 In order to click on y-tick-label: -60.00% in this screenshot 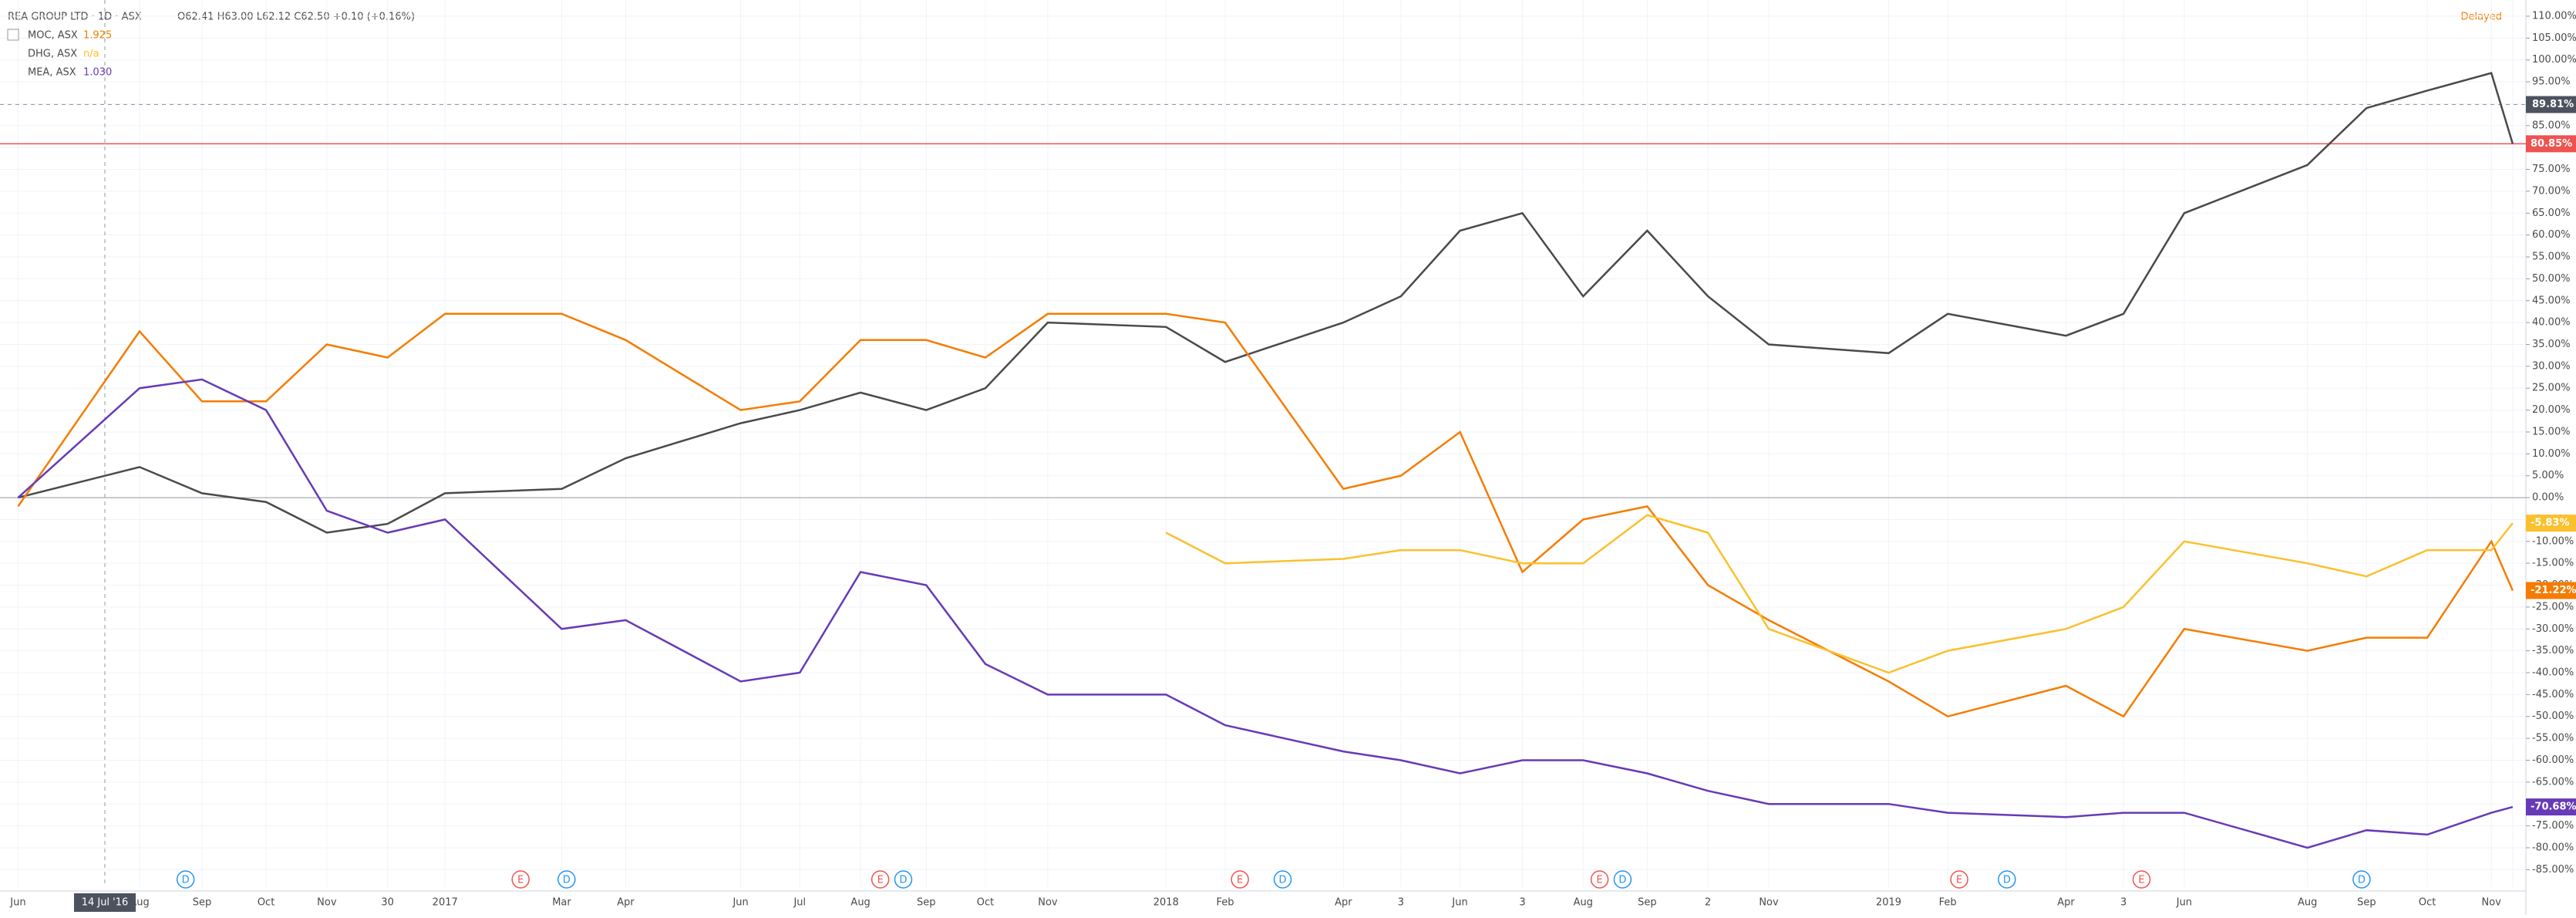, I will do `click(2553, 760)`.